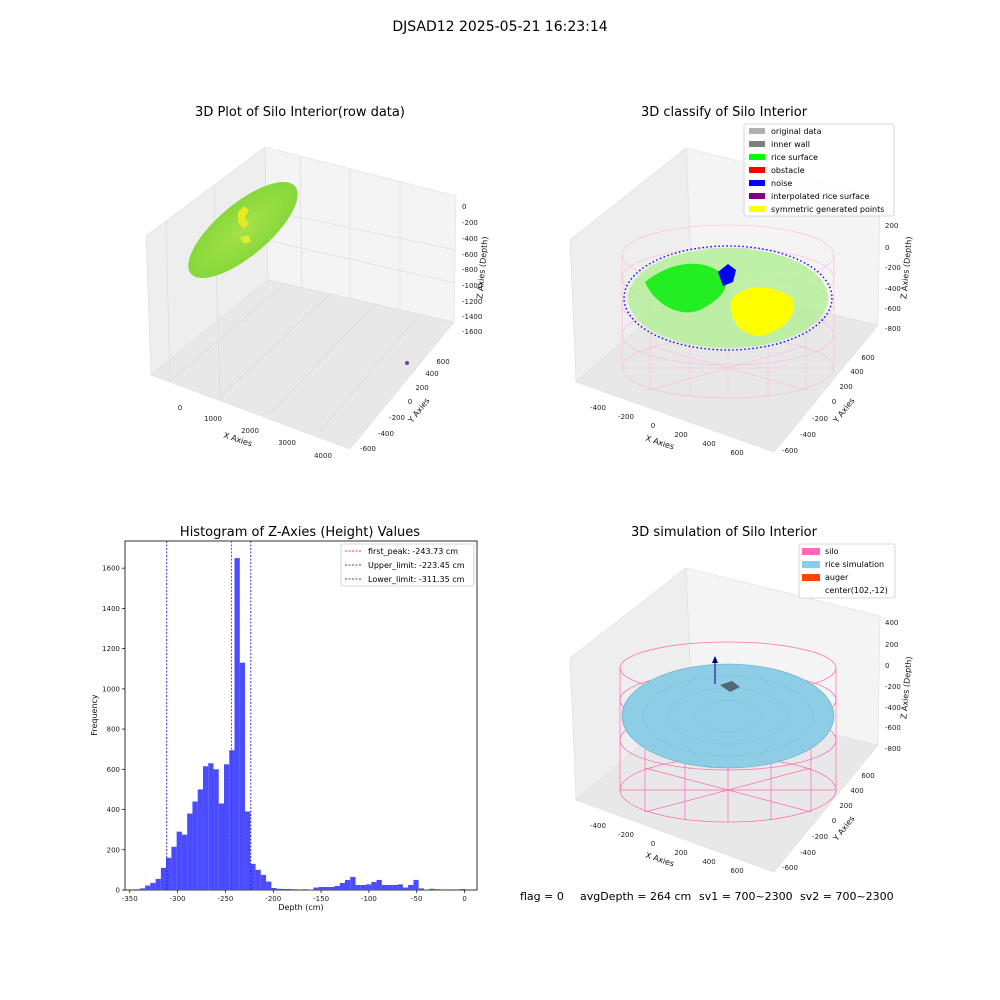  What do you see at coordinates (906, 687) in the screenshot?
I see `sim-z-axis-label: Z Axies (Depth)` at bounding box center [906, 687].